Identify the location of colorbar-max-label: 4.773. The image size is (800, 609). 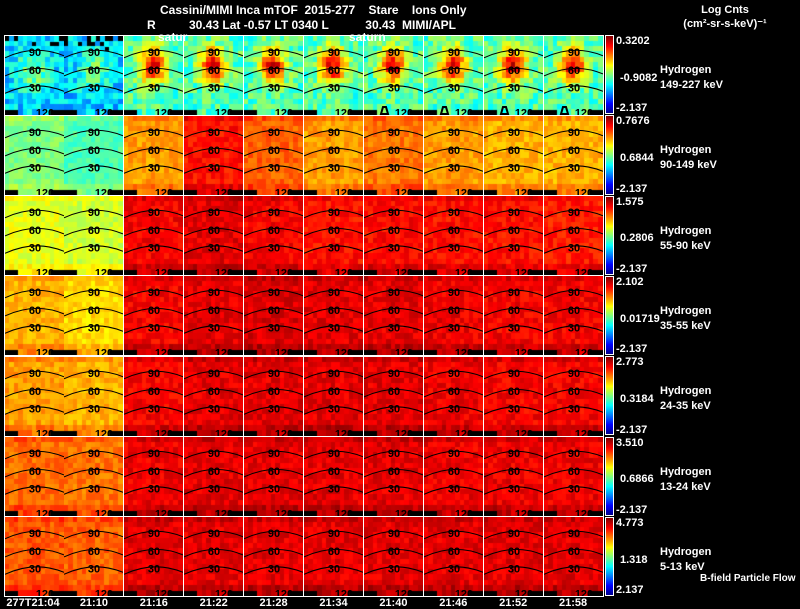
(630, 522).